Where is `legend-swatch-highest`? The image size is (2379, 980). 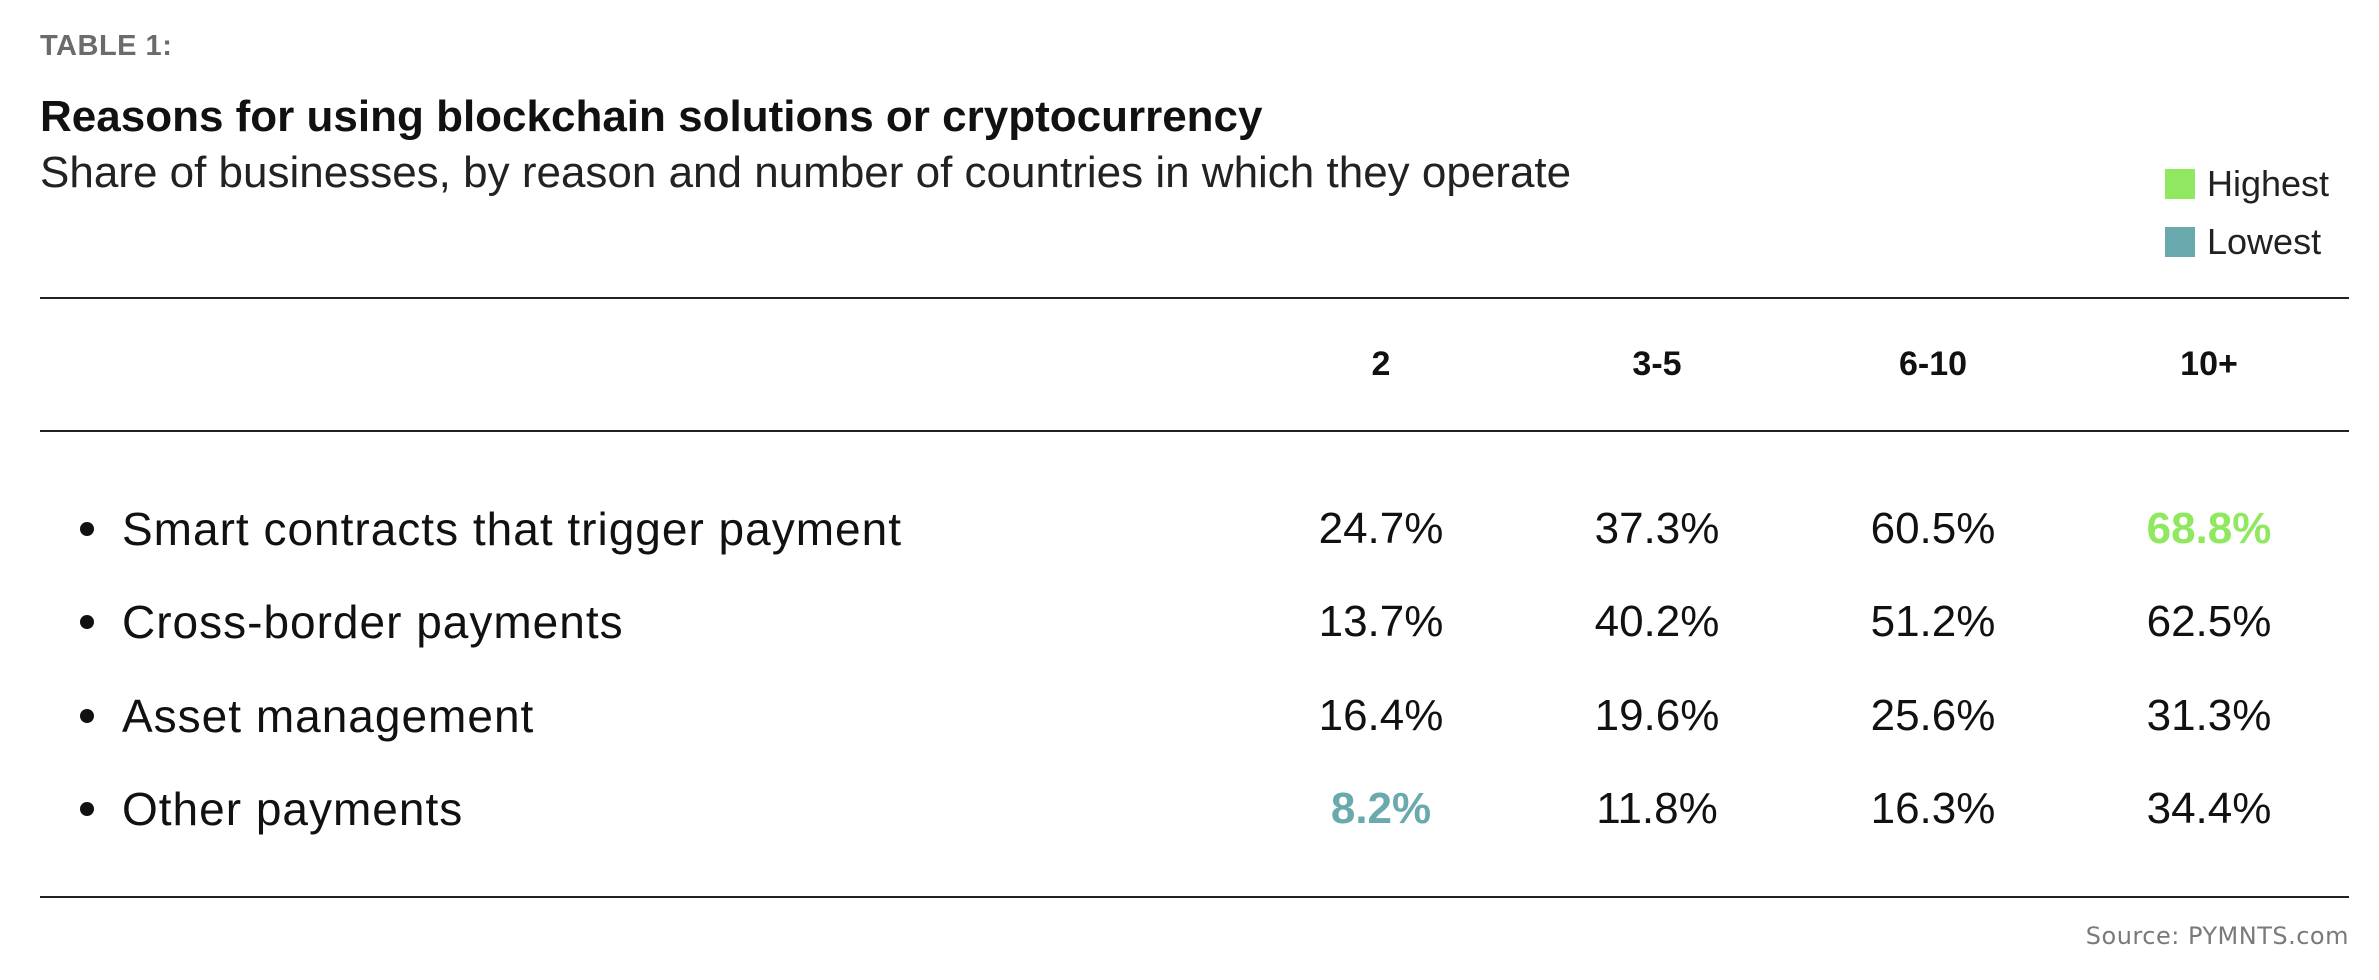 legend-swatch-highest is located at coordinates (2180, 184).